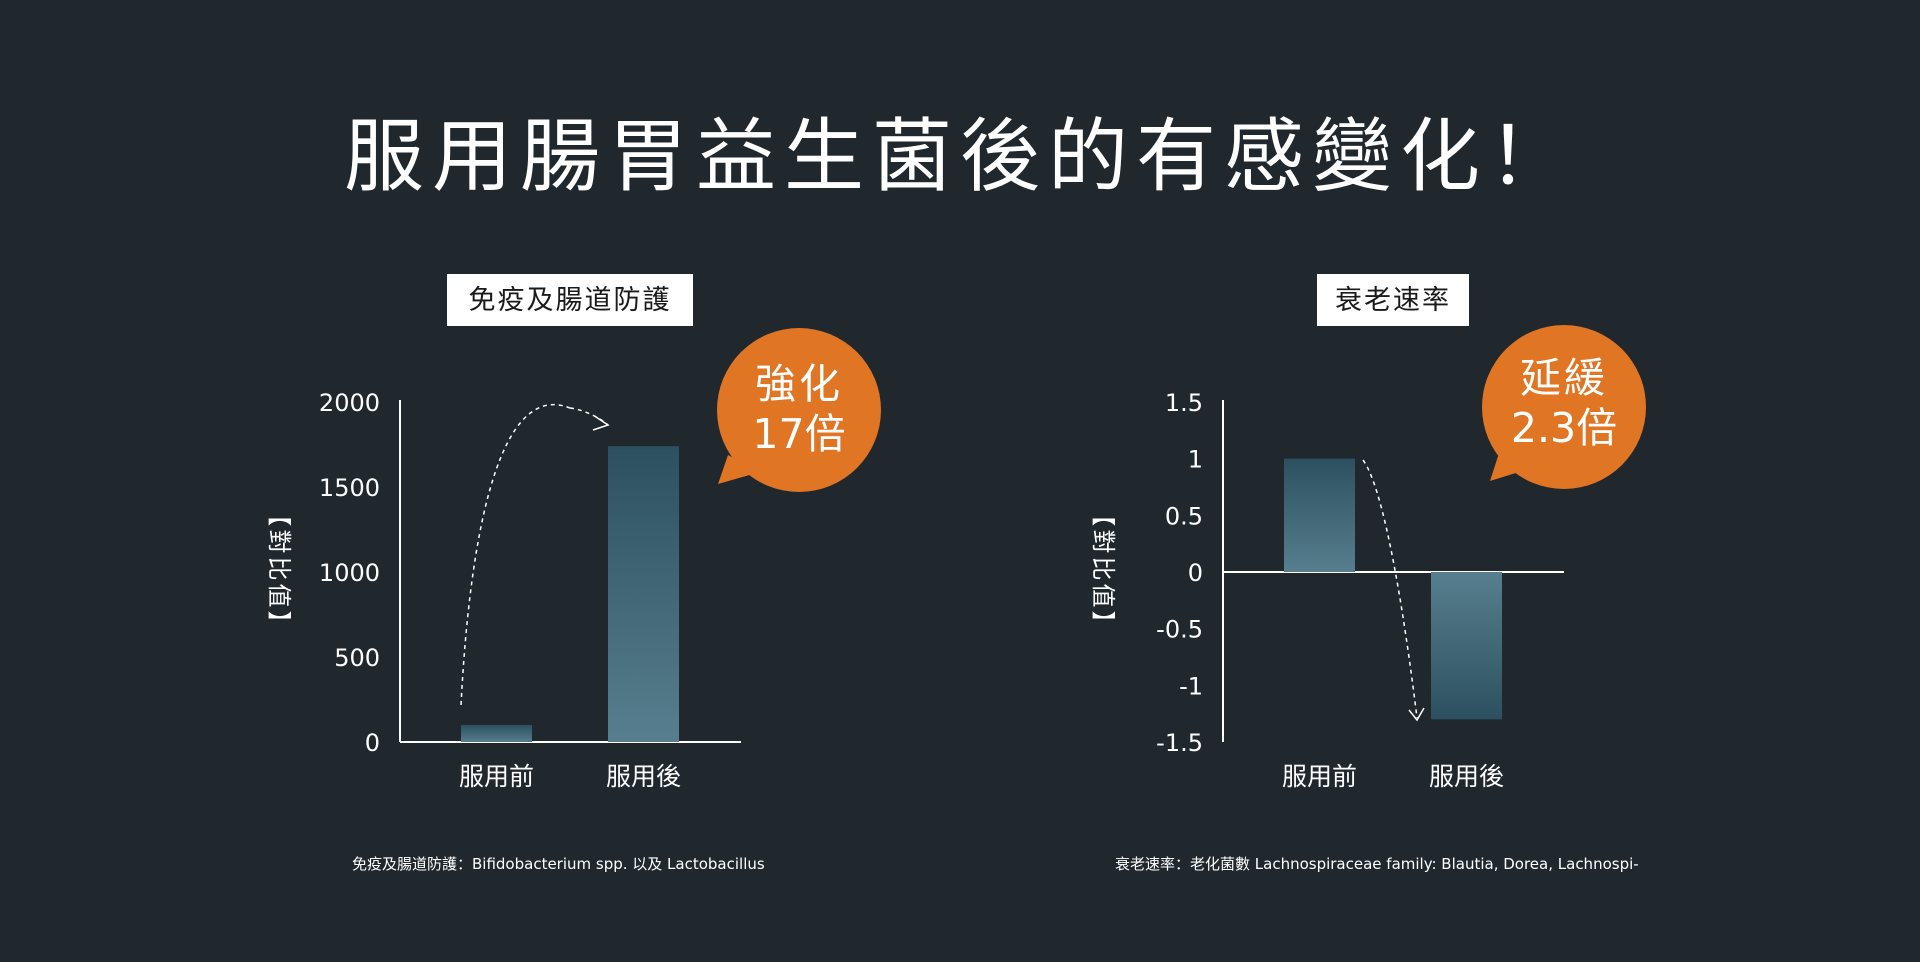 This screenshot has height=962, width=1920. What do you see at coordinates (349, 403) in the screenshot?
I see `y-tick-label: 2000` at bounding box center [349, 403].